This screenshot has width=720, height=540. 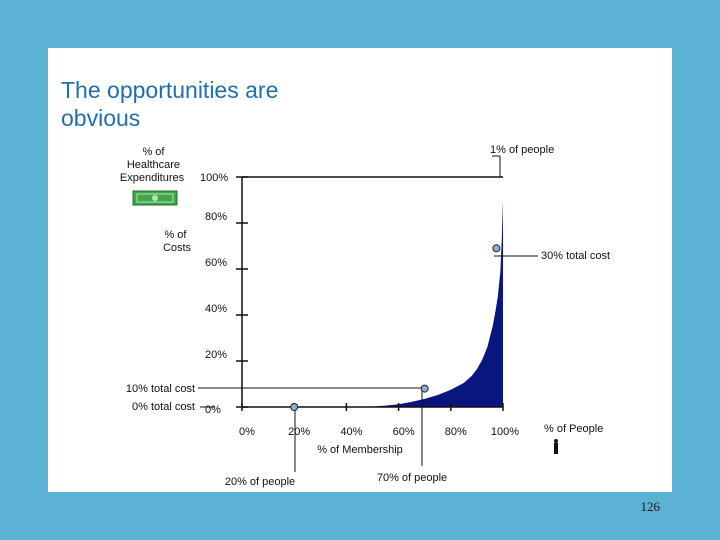 I want to click on callout-one-pct-people, so click(x=496, y=166).